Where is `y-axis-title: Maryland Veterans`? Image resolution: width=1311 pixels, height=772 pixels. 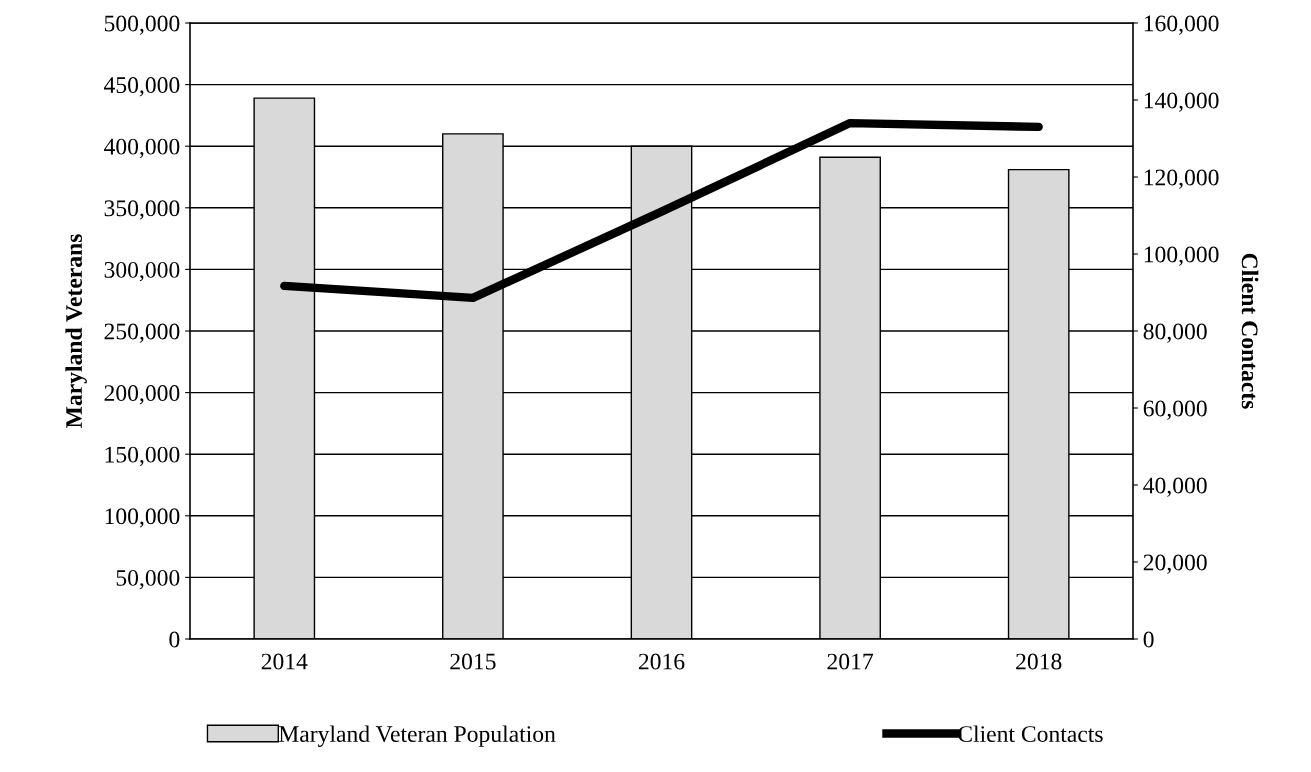
y-axis-title: Maryland Veterans is located at coordinates (76, 331).